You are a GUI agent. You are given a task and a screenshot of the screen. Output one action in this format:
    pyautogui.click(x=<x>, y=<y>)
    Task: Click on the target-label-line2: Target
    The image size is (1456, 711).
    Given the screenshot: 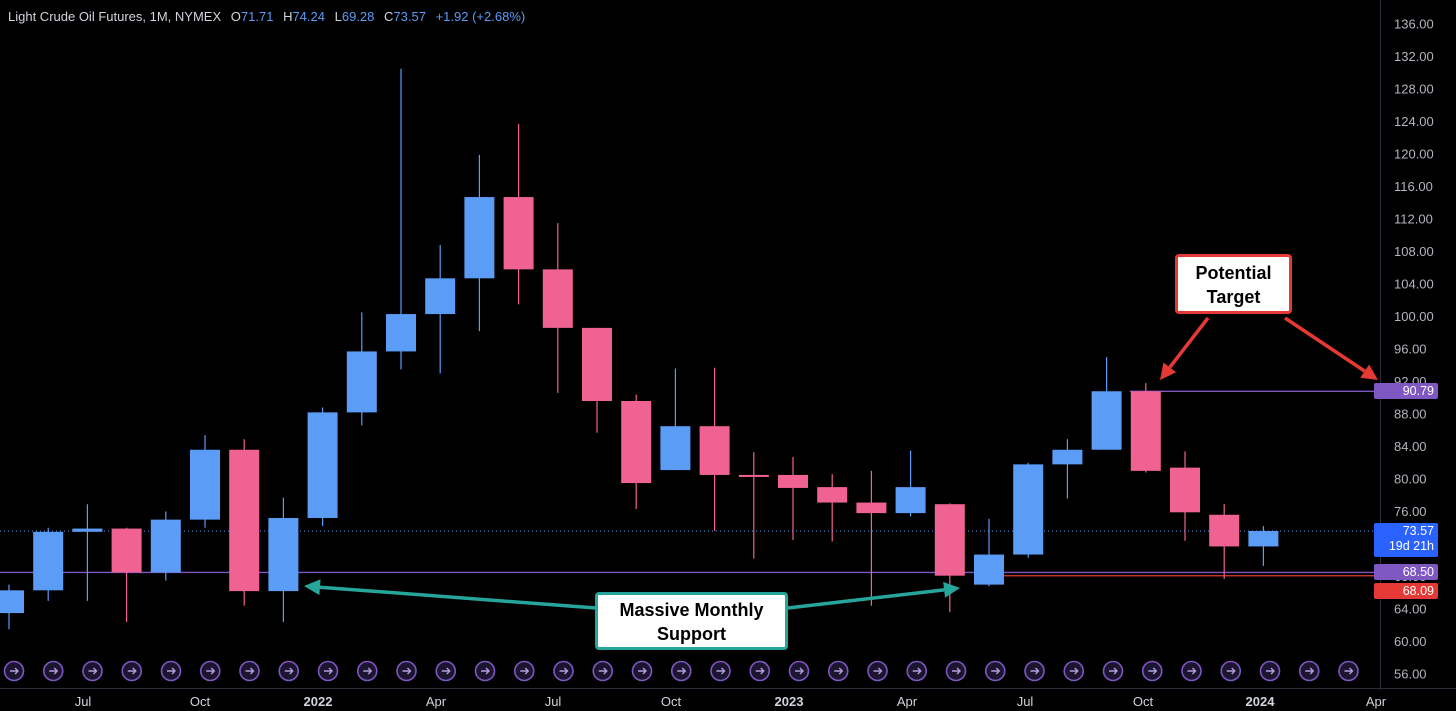 What is the action you would take?
    pyautogui.click(x=1233, y=297)
    